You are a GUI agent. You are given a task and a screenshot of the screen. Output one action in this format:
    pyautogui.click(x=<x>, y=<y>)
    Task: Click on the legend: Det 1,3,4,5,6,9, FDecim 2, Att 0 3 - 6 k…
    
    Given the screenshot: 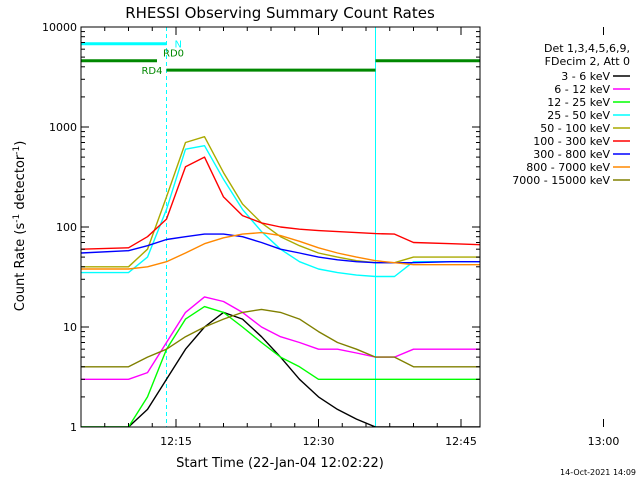 What is the action you would take?
    pyautogui.click(x=571, y=114)
    